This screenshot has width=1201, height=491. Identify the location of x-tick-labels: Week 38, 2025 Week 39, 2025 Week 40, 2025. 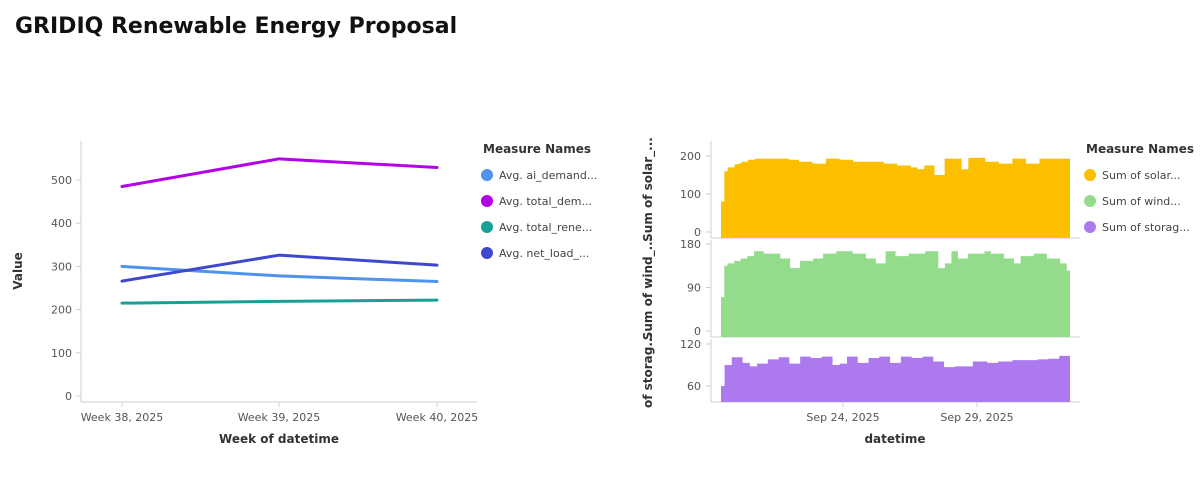
(280, 413).